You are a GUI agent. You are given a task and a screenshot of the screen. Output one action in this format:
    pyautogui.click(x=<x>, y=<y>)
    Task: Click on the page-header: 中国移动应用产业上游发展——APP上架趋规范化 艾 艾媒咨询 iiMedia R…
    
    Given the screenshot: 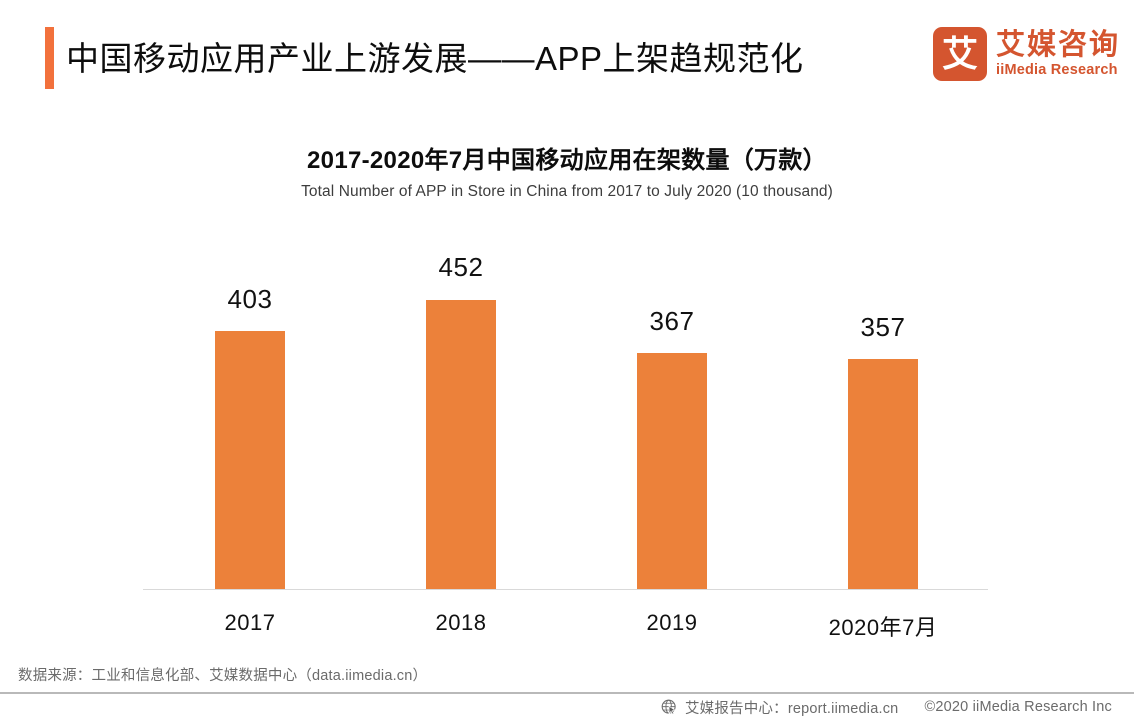 What is the action you would take?
    pyautogui.click(x=567, y=52)
    